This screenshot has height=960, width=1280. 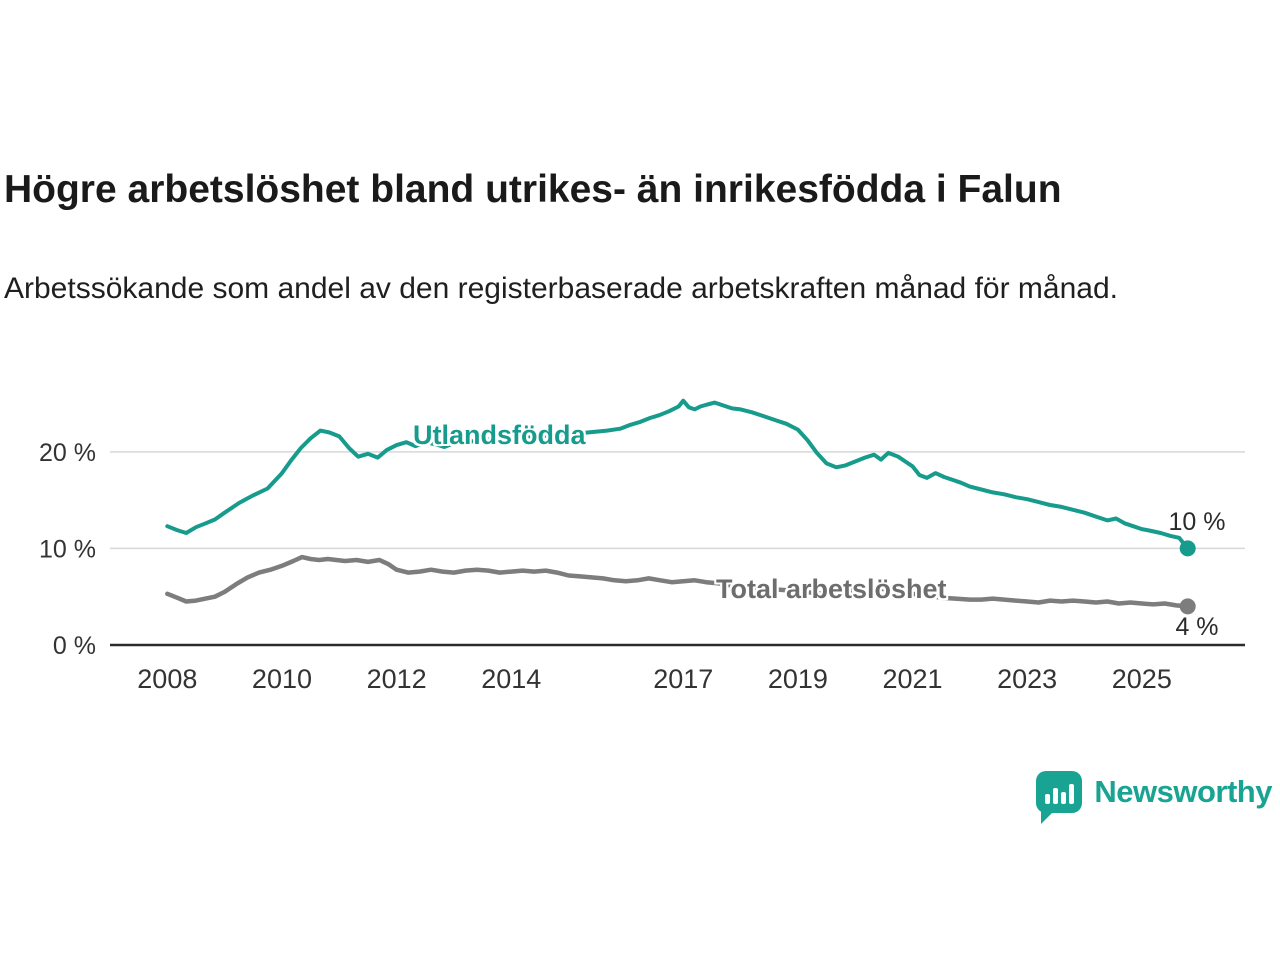 I want to click on x-axis-tick-label: 2010, so click(x=282, y=679).